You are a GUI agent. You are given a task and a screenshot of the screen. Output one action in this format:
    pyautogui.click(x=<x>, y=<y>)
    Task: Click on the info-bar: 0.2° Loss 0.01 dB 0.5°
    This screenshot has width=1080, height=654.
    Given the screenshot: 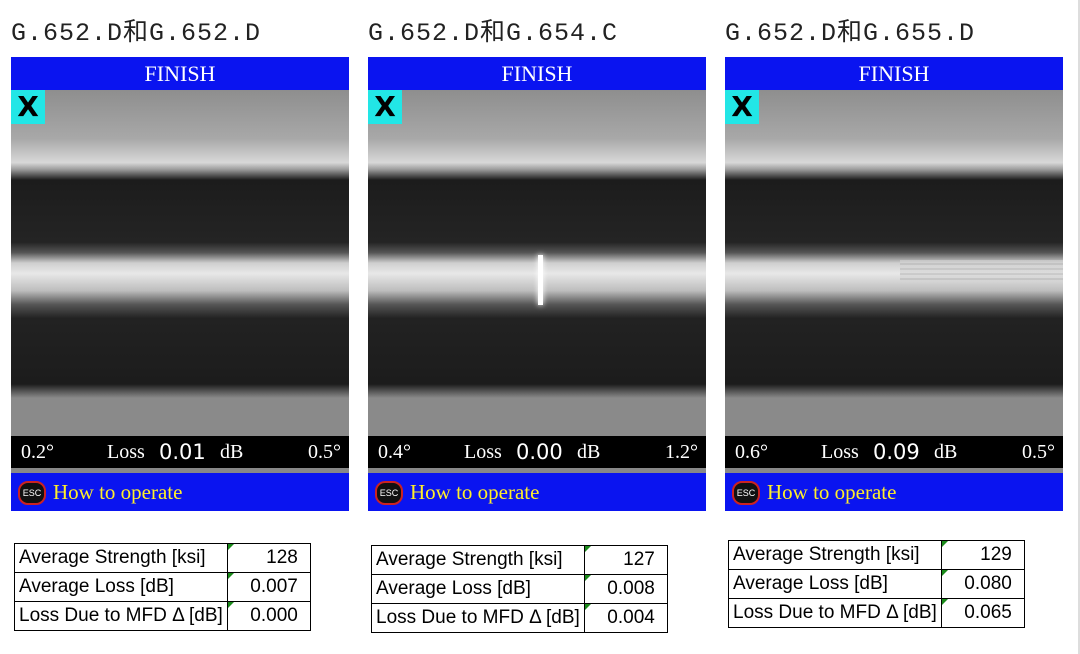 What is the action you would take?
    pyautogui.click(x=180, y=452)
    